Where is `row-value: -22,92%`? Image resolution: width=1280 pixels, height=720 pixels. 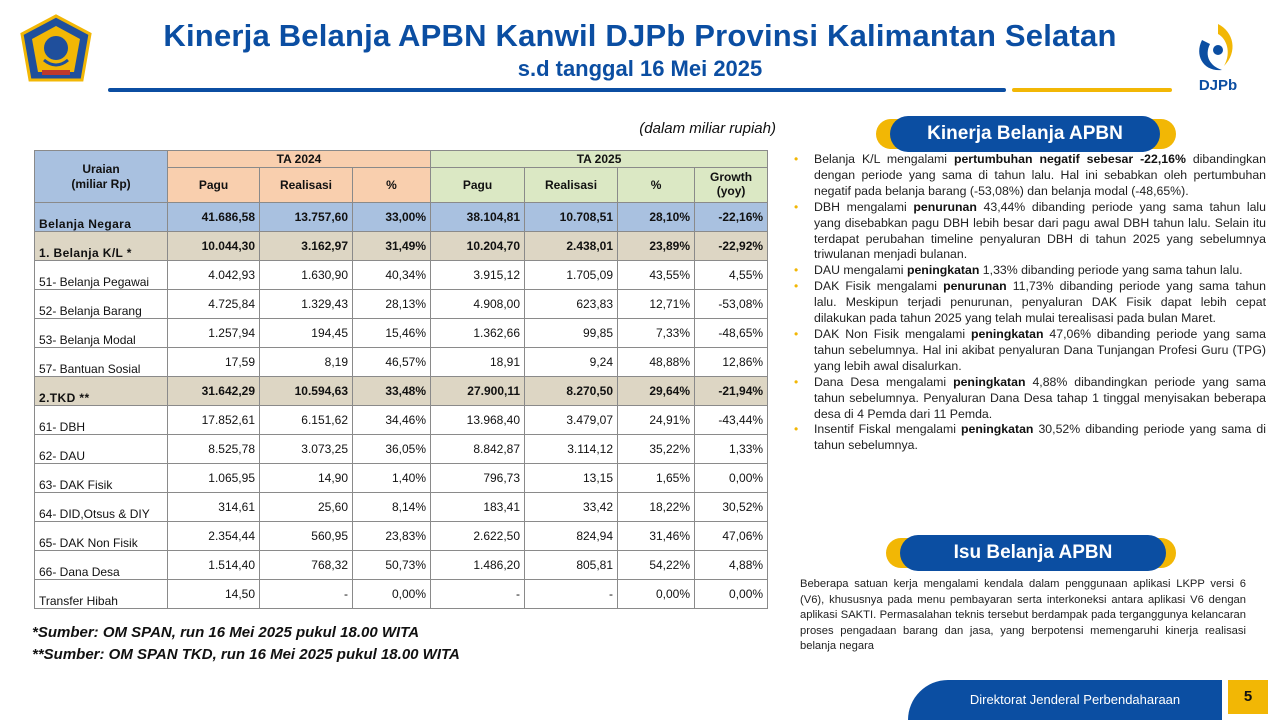 row-value: -22,92% is located at coordinates (731, 246).